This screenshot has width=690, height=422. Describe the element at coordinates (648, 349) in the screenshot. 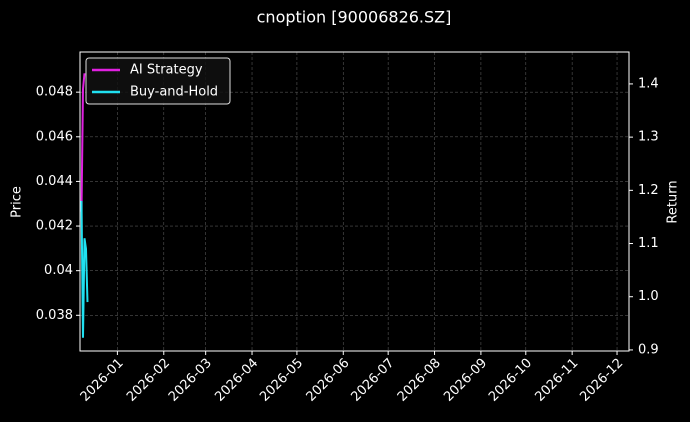

I see `y2-tick-label: 0.9` at that location.